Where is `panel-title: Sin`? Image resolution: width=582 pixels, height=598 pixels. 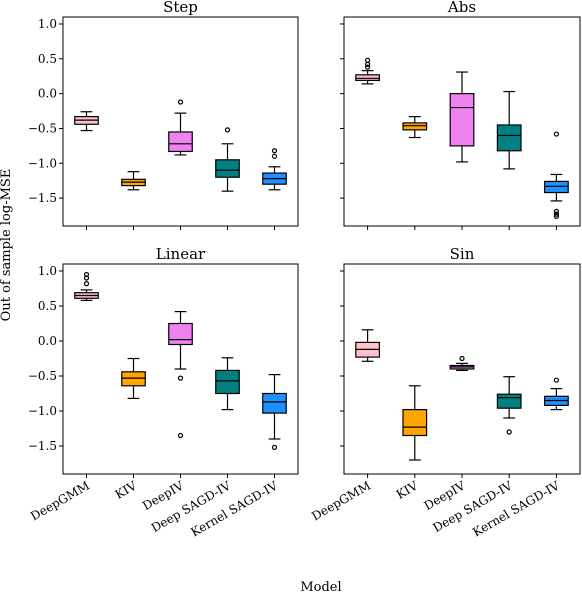 panel-title: Sin is located at coordinates (462, 254).